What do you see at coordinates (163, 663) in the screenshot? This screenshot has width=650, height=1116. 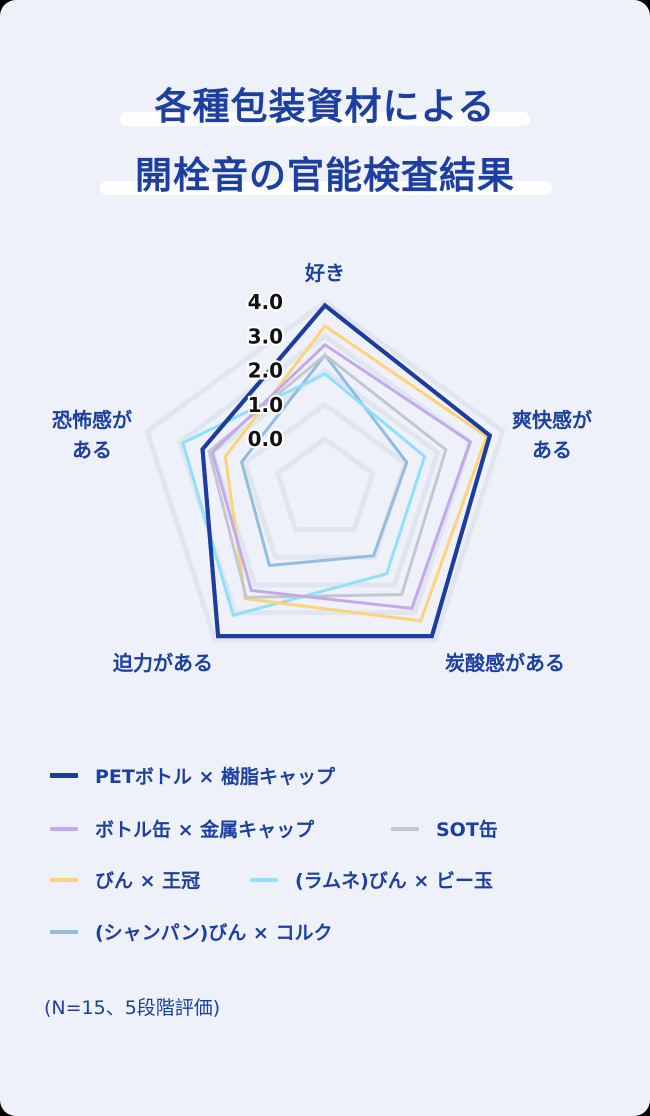 I see `axis-label-power: 迫力がある` at bounding box center [163, 663].